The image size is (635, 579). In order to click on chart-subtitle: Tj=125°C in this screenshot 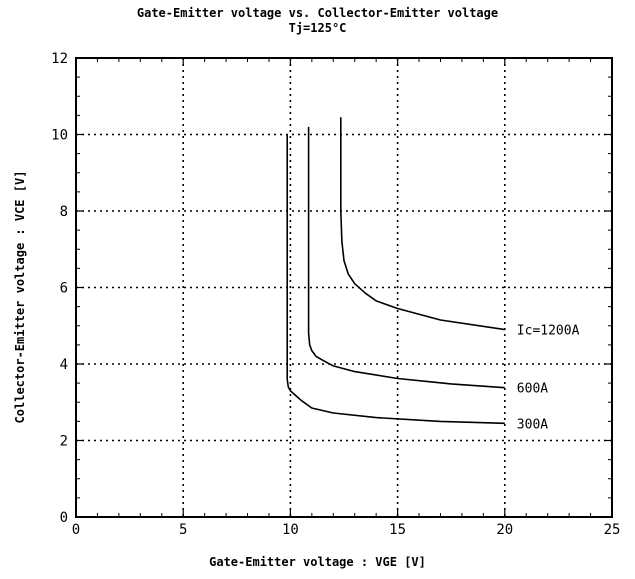, I will do `click(317, 28)`.